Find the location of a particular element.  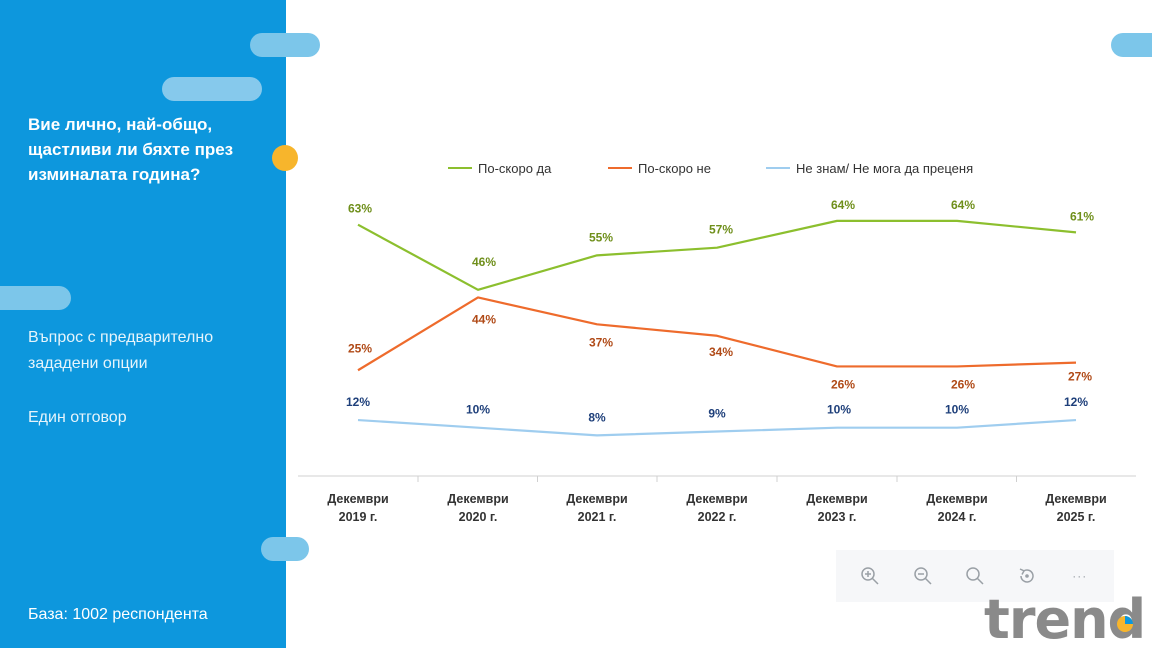

zoom-in-icon is located at coordinates (870, 576).